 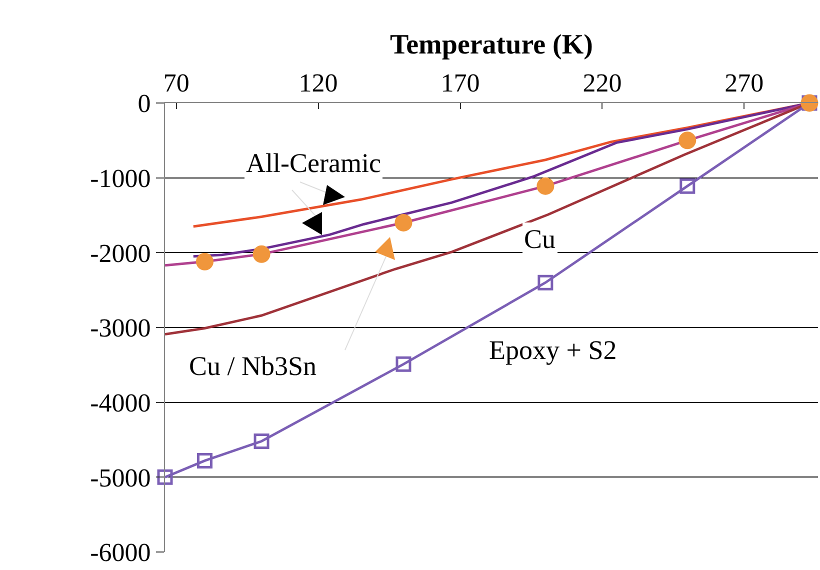 I want to click on x-tick-label: 70, so click(x=176, y=83).